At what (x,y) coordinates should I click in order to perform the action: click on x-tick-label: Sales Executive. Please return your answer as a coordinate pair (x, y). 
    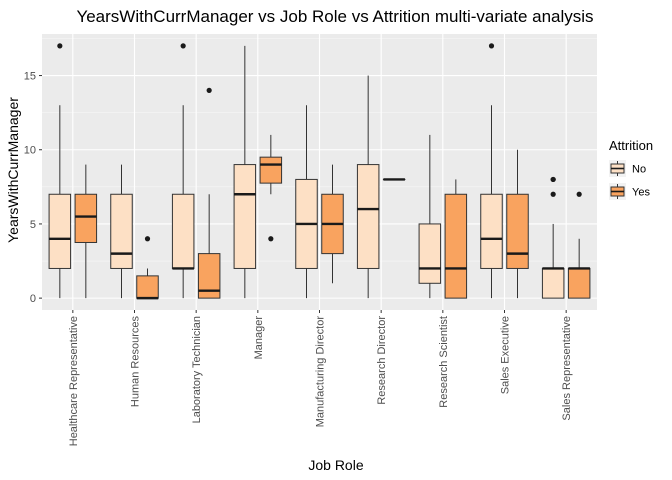
    Looking at the image, I should click on (506, 355).